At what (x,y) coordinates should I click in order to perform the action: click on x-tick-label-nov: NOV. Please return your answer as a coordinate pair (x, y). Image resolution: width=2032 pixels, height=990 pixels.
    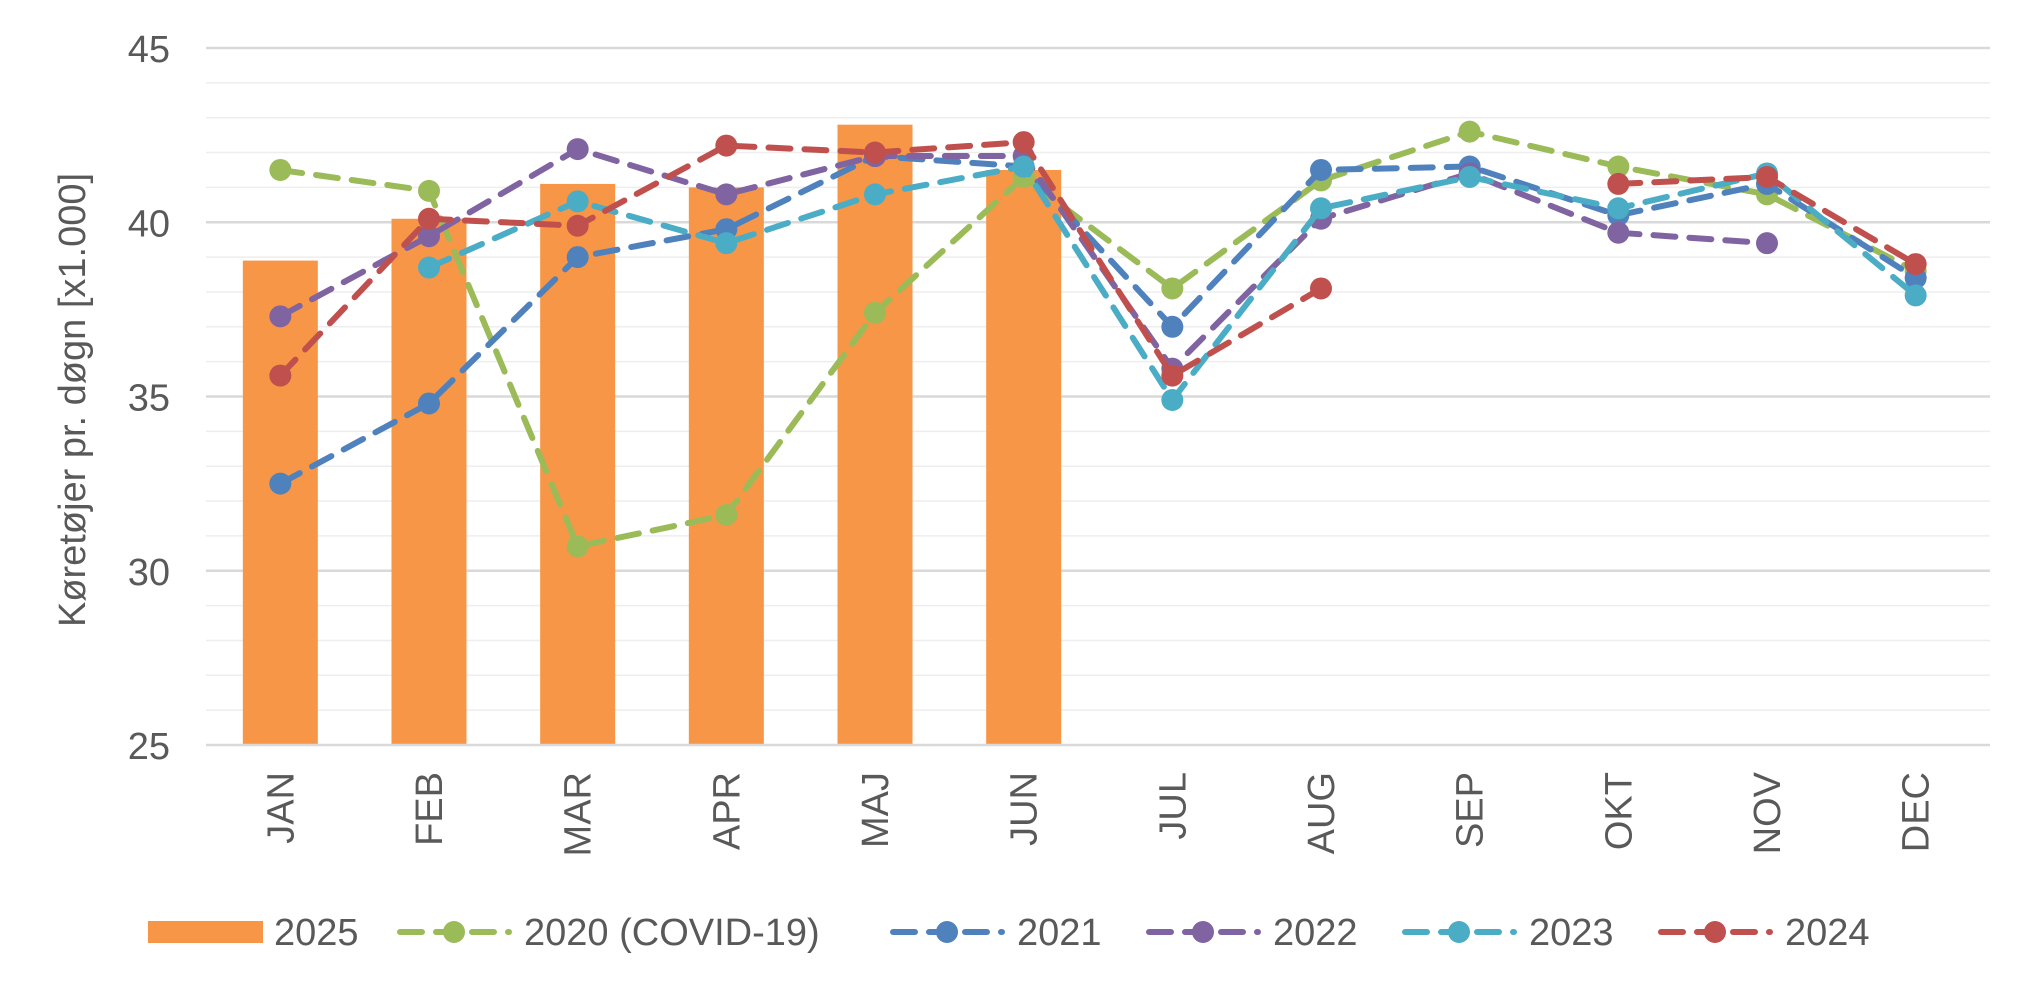
    Looking at the image, I should click on (1768, 812).